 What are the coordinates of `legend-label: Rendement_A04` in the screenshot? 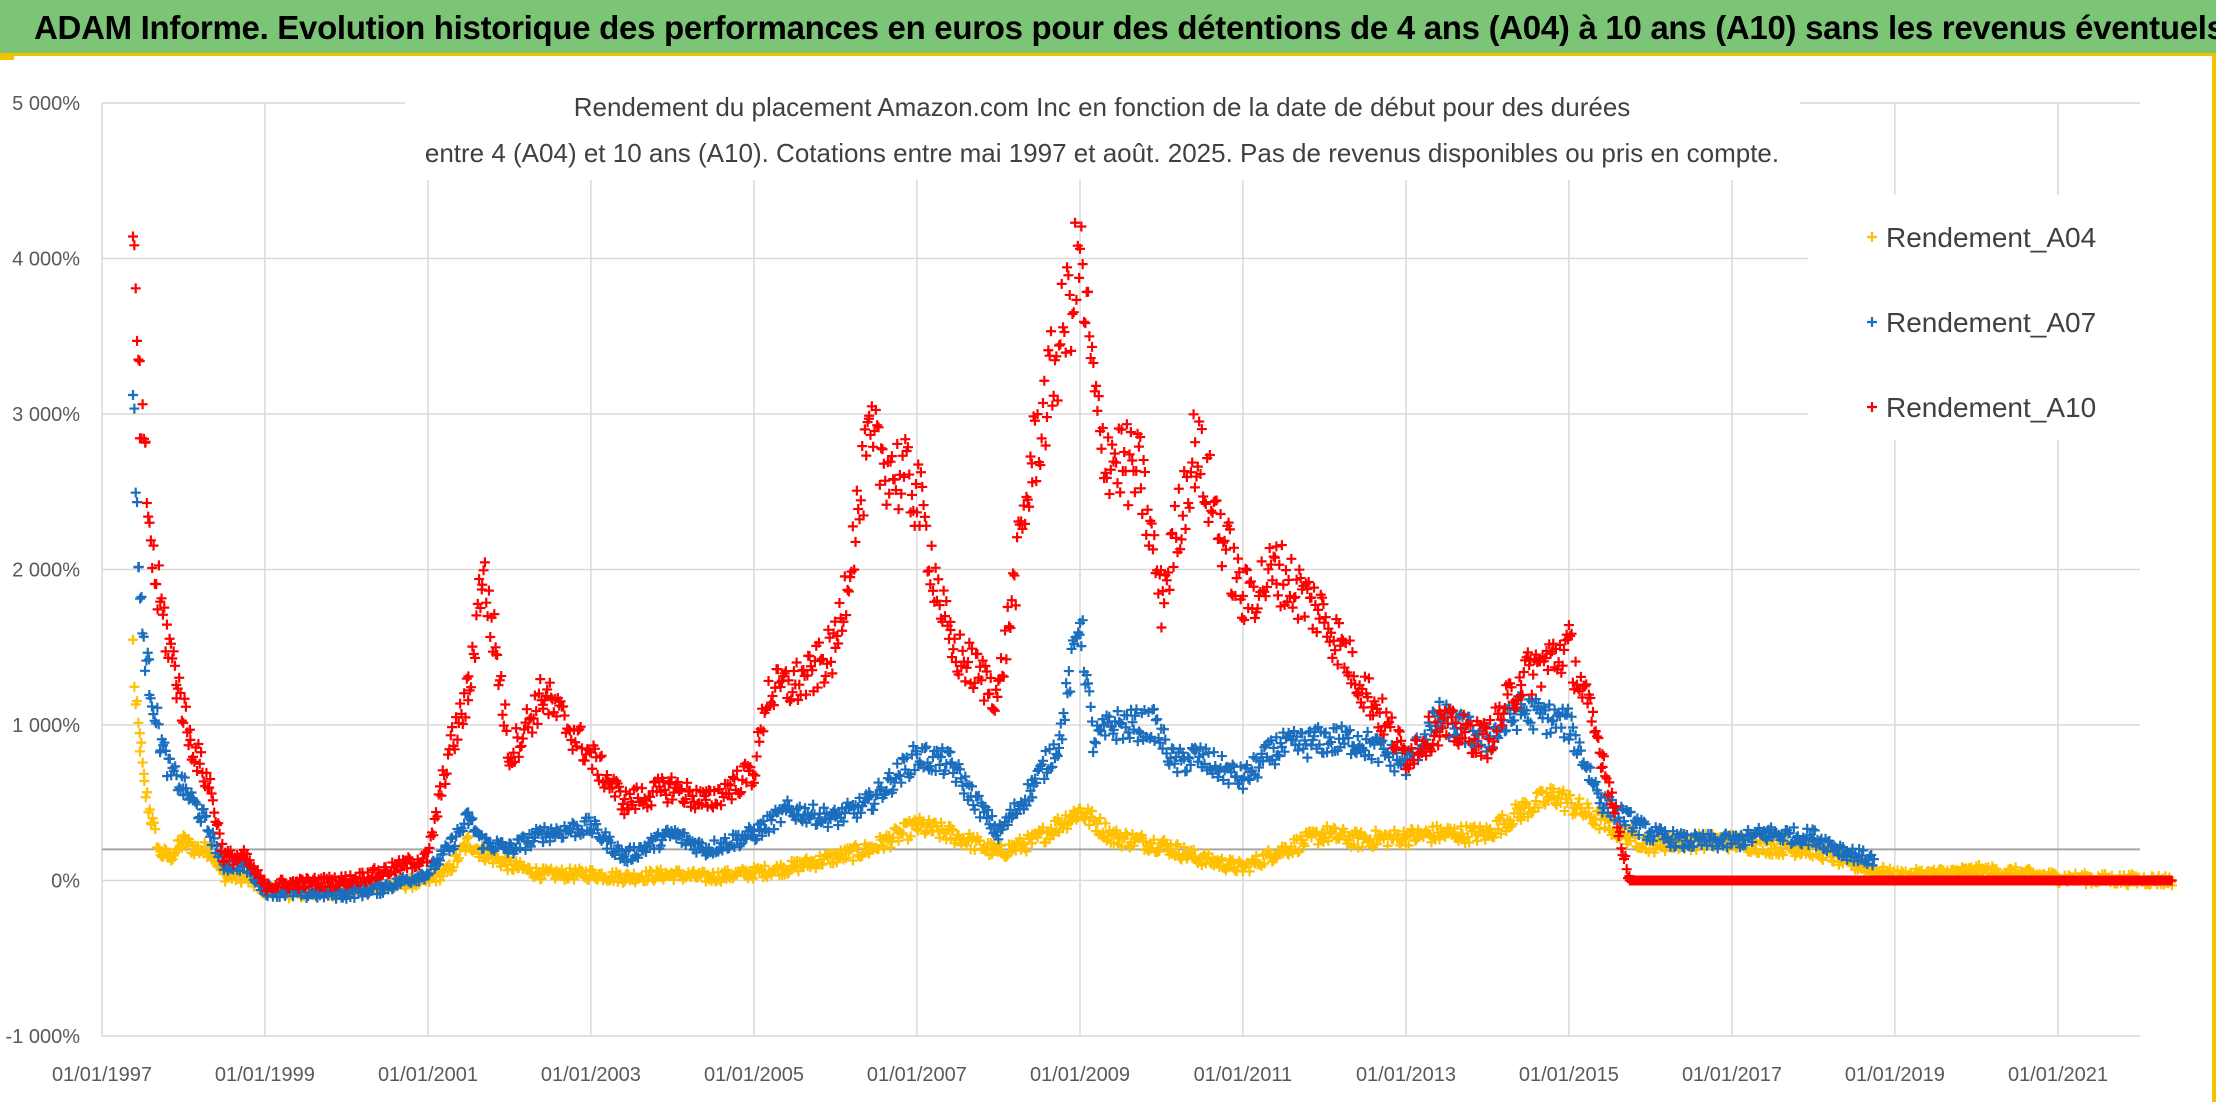 It's located at (1991, 237).